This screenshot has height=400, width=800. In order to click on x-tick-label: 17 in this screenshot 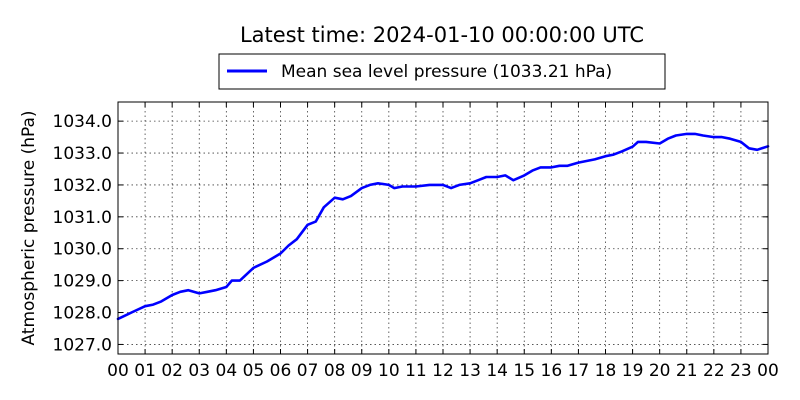, I will do `click(579, 371)`.